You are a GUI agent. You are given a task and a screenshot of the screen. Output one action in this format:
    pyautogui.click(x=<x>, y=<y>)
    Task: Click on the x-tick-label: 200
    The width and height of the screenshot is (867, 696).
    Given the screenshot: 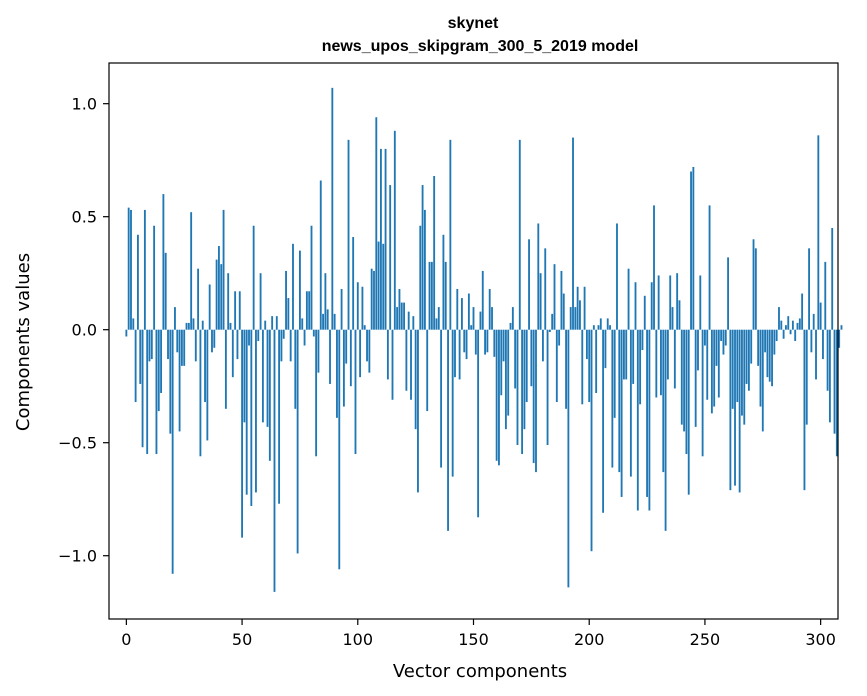 What is the action you would take?
    pyautogui.click(x=589, y=639)
    